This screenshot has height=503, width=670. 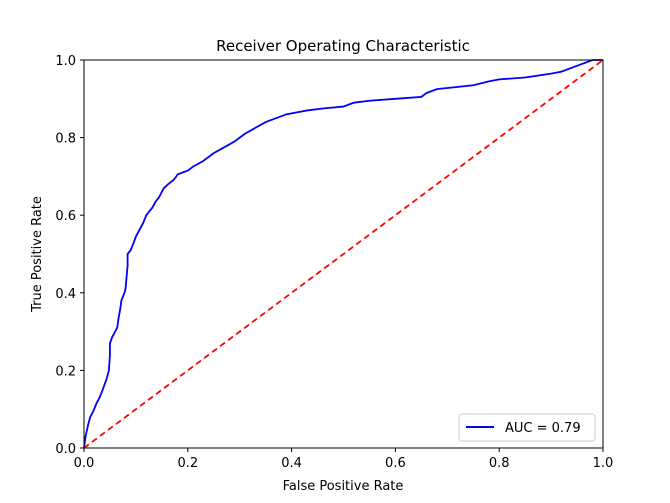 I want to click on legend-label: AUC = 0.79, so click(x=543, y=428).